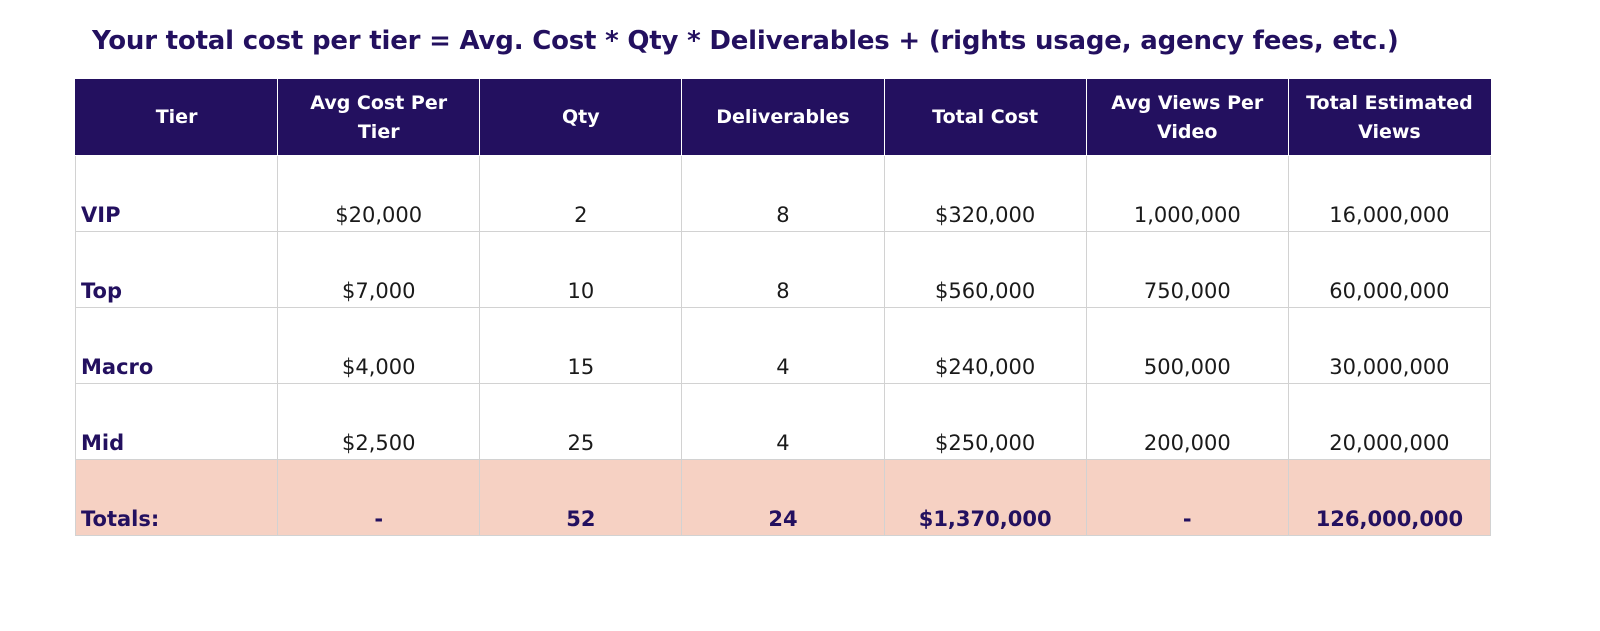 The image size is (1600, 631). I want to click on avg-views-cell: 750,000, so click(1187, 269).